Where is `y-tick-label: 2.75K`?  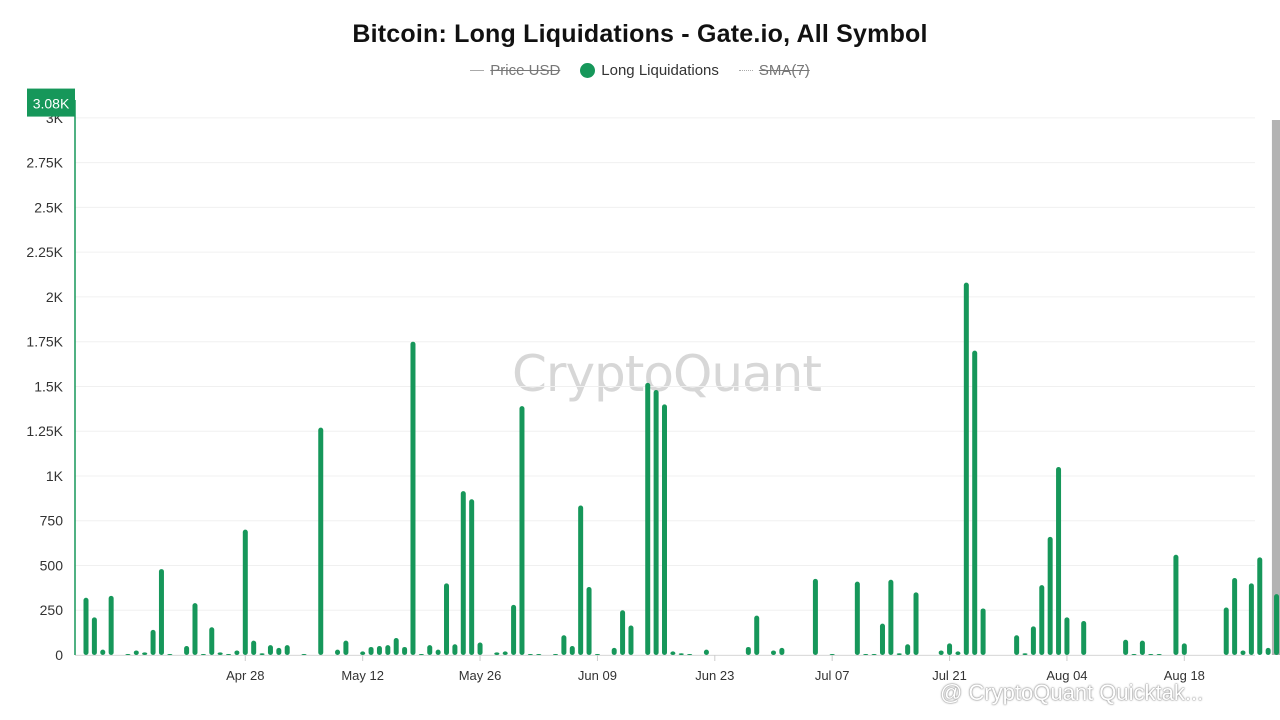 y-tick-label: 2.75K is located at coordinates (44, 163).